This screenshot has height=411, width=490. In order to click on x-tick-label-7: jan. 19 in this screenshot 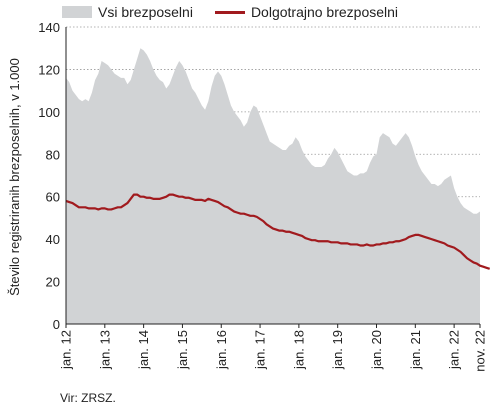, I will do `click(337, 350)`.